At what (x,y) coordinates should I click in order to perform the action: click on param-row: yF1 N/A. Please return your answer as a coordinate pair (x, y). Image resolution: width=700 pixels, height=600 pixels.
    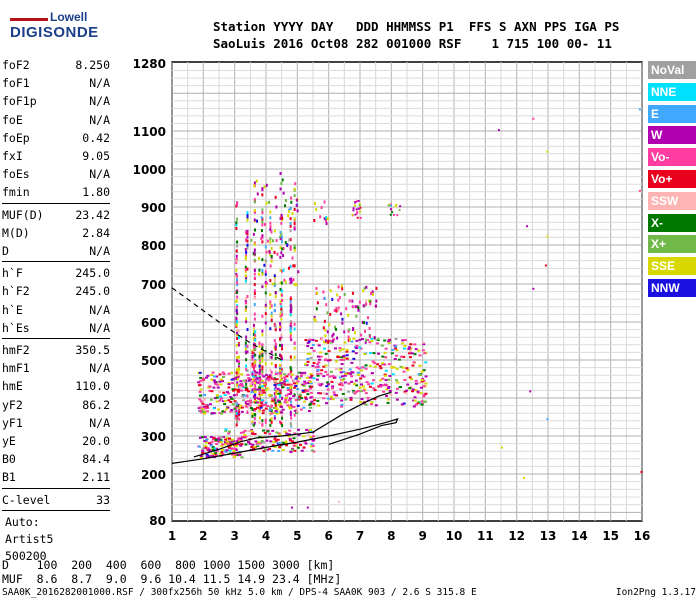
    Looking at the image, I should click on (56, 423).